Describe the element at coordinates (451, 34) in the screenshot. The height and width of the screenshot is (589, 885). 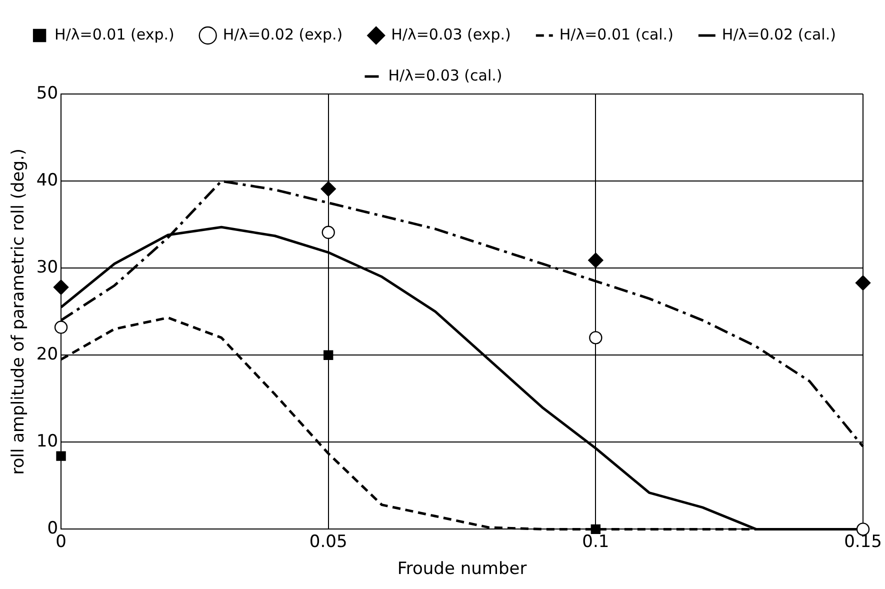
I see `legend-label: H/λ=0.03 (exp.)` at that location.